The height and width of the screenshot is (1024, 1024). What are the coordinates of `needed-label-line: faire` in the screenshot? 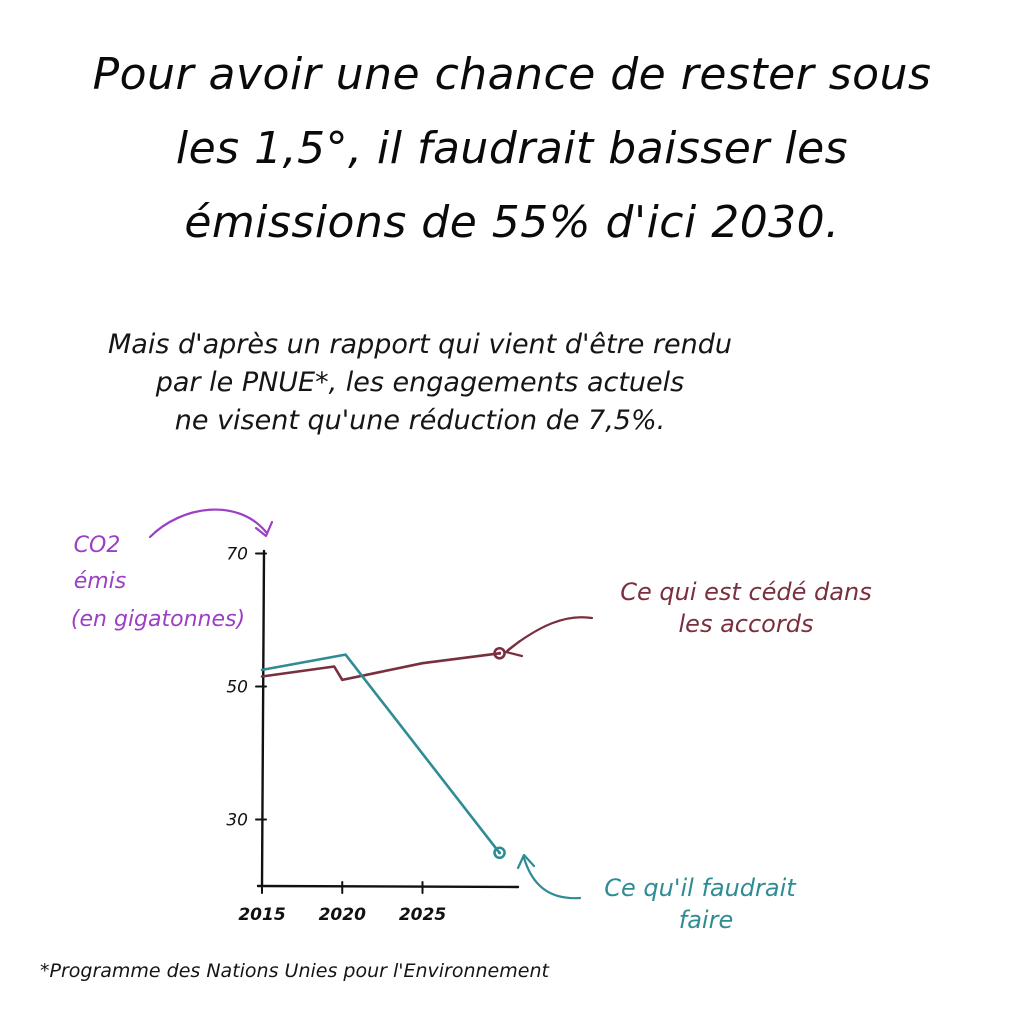 It's located at (706, 920).